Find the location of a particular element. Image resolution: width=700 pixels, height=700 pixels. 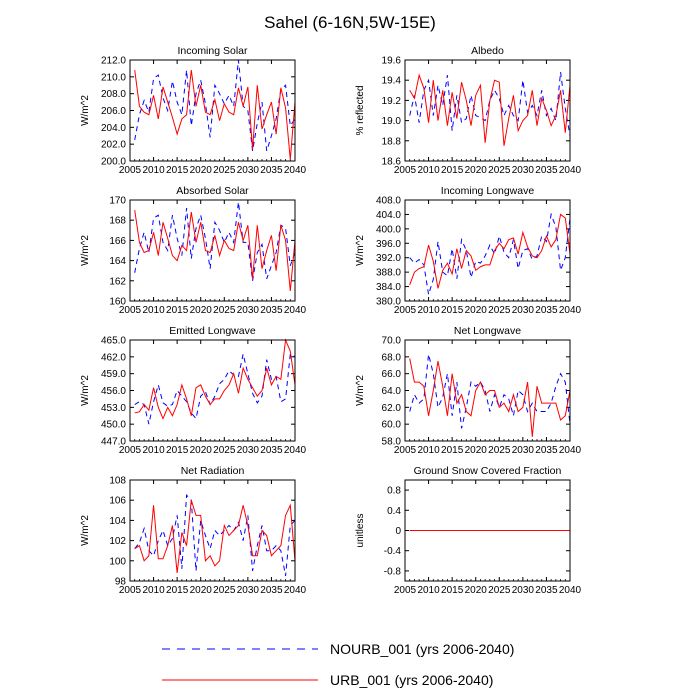

net-radiation-ytick-label: 106 is located at coordinates (117, 501).